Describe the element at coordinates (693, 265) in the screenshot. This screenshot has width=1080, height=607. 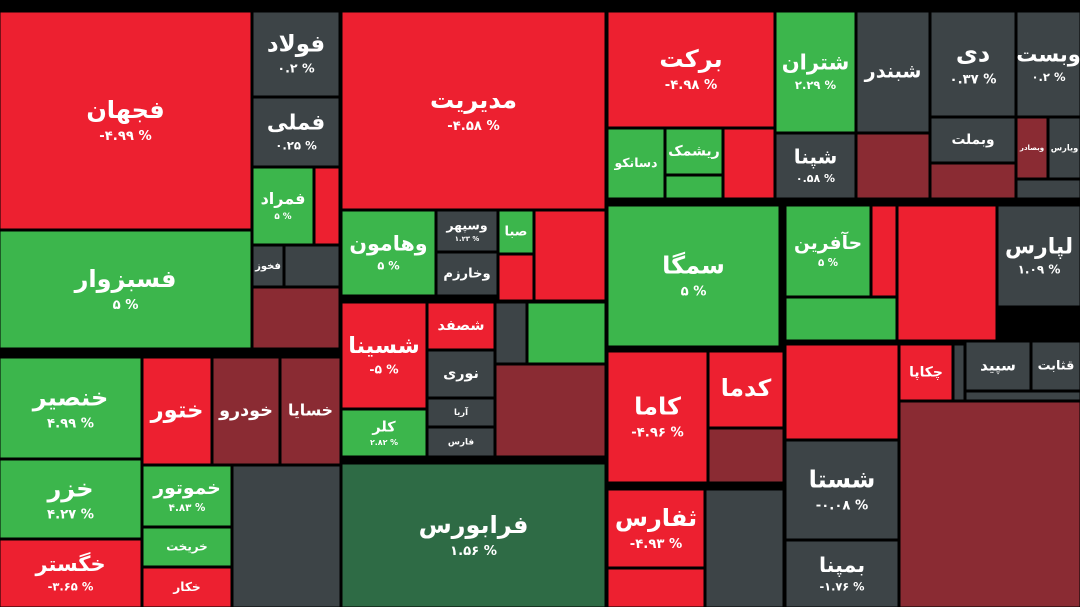
I see `tile-name: سمگا` at that location.